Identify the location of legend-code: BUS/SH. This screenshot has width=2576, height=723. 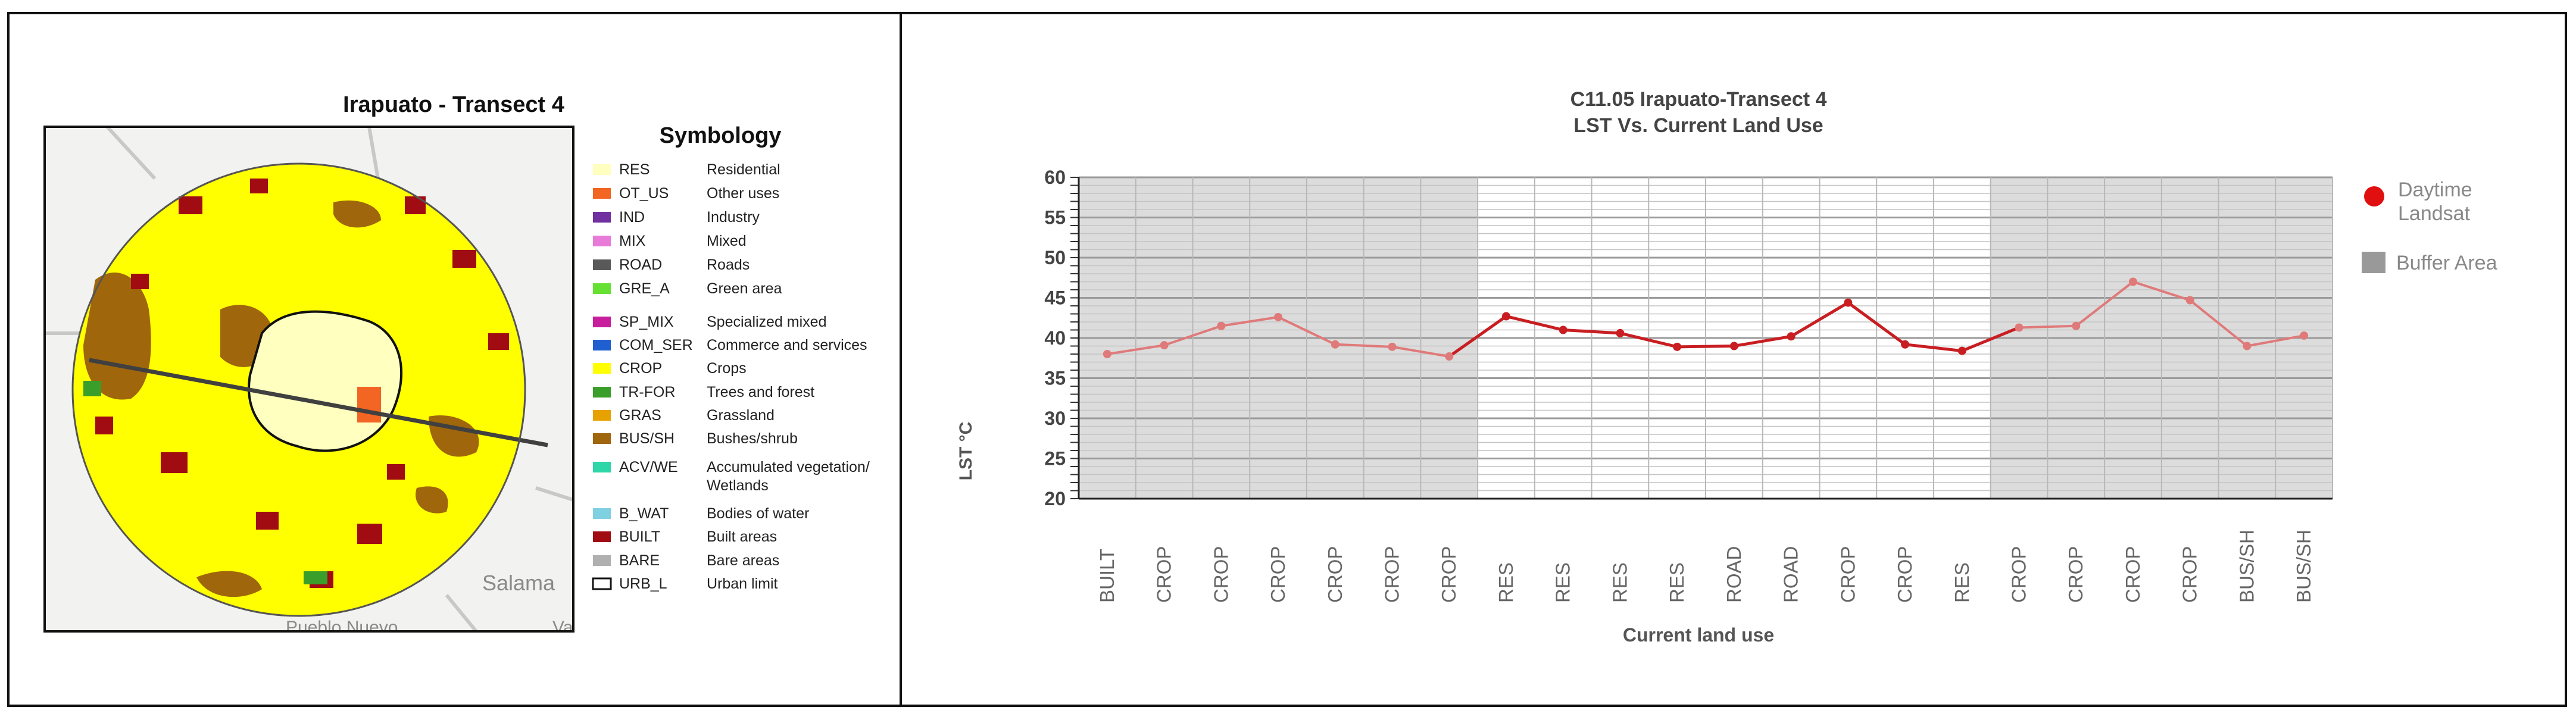
(647, 439).